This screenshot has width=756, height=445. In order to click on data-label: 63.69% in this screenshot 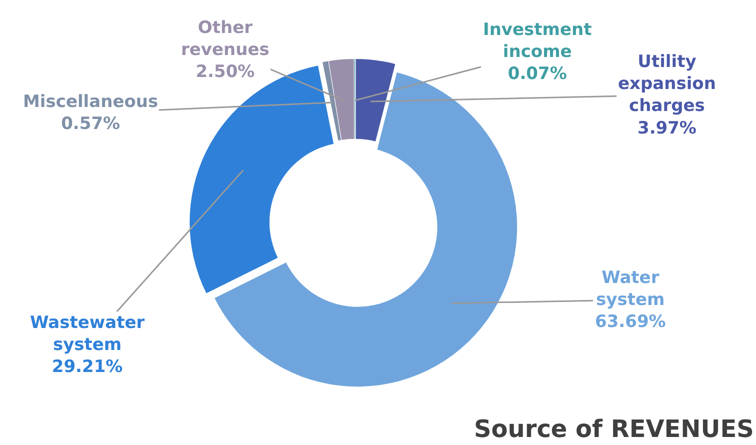, I will do `click(630, 322)`.